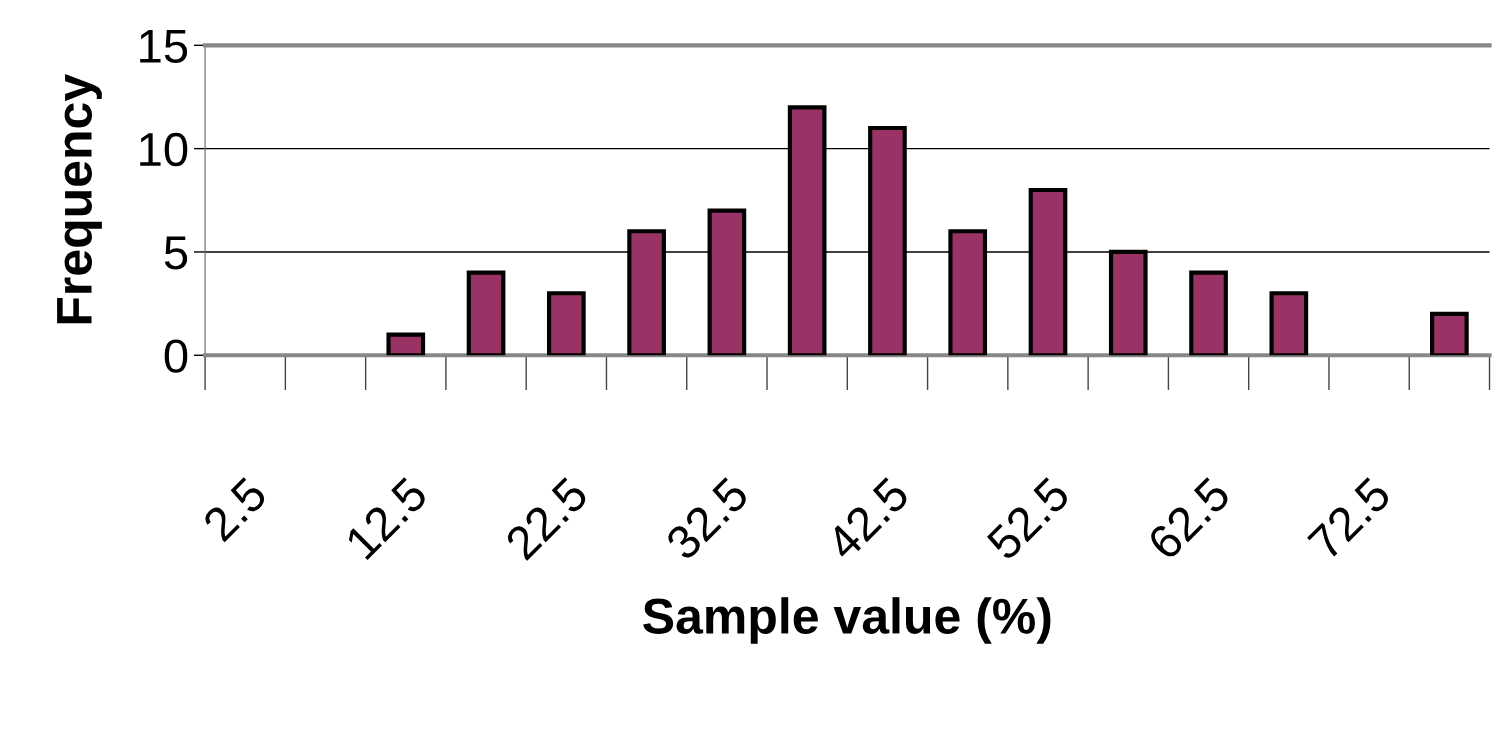 The image size is (1497, 731). I want to click on y-tick-label: 15, so click(164, 46).